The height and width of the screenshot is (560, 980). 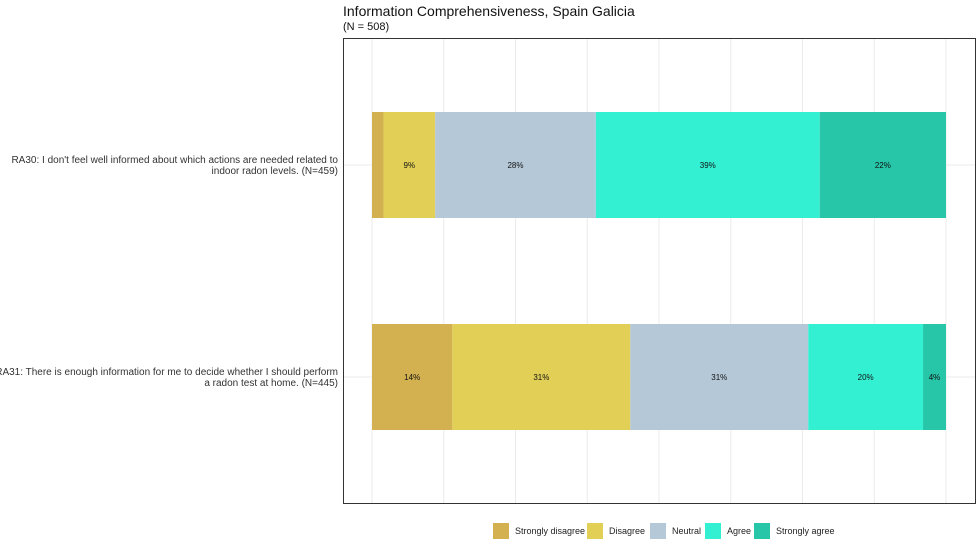 What do you see at coordinates (805, 531) in the screenshot?
I see `legend-label: Strongly agree` at bounding box center [805, 531].